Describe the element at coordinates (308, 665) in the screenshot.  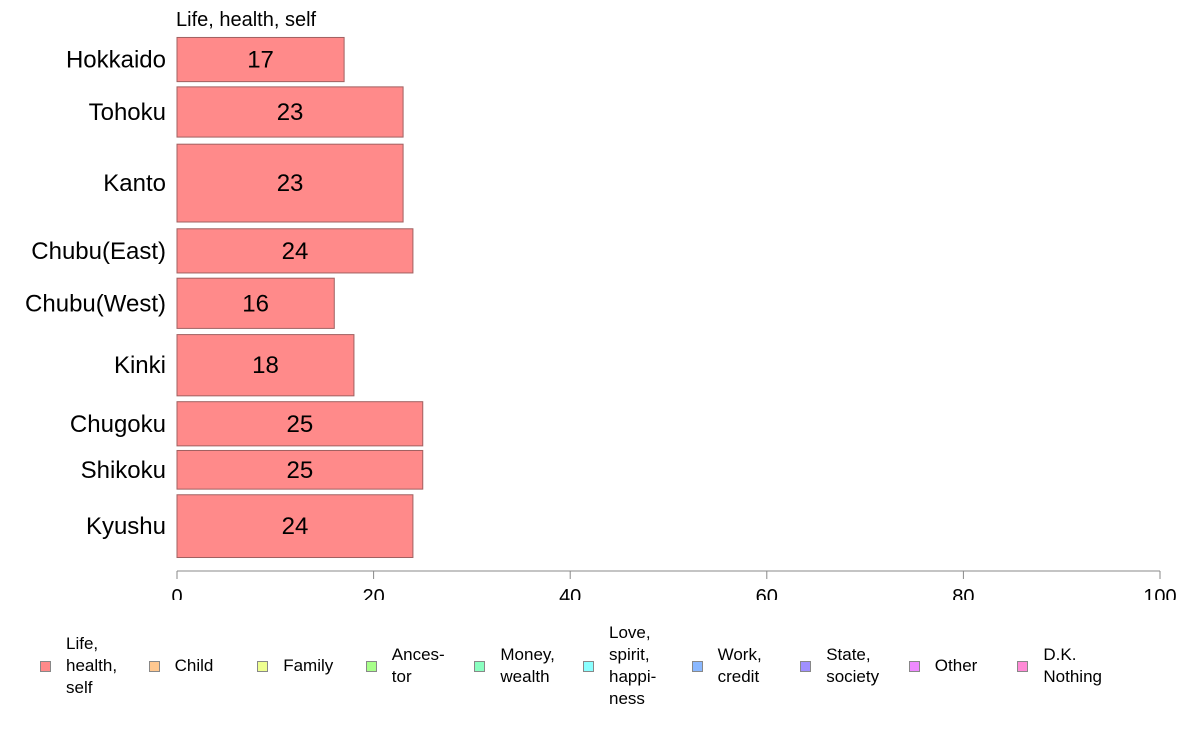
I see `legend-label: Family` at that location.